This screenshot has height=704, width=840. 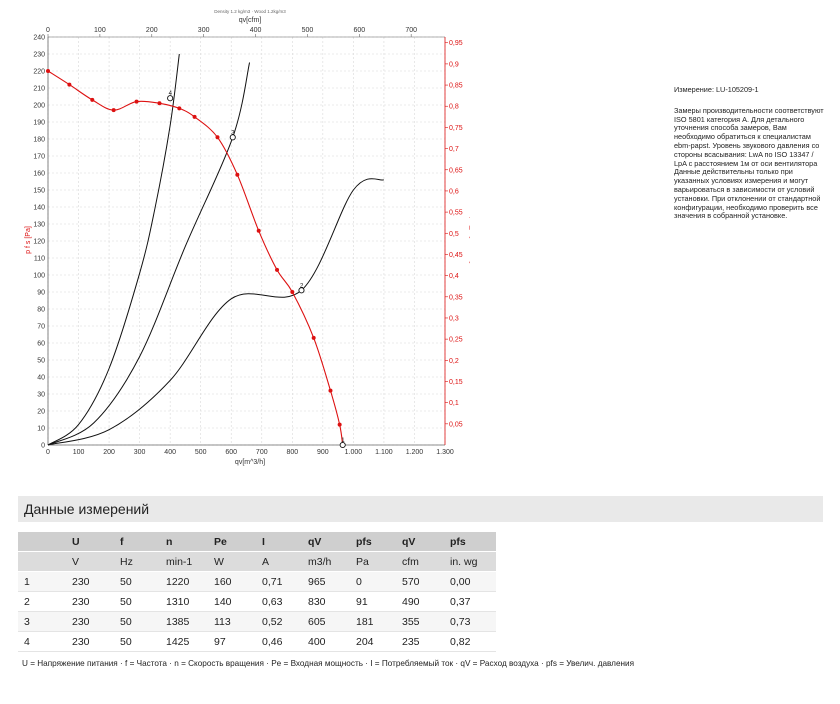 What do you see at coordinates (473, 542) in the screenshot?
I see `col-header-pfs-inwg: pfs` at bounding box center [473, 542].